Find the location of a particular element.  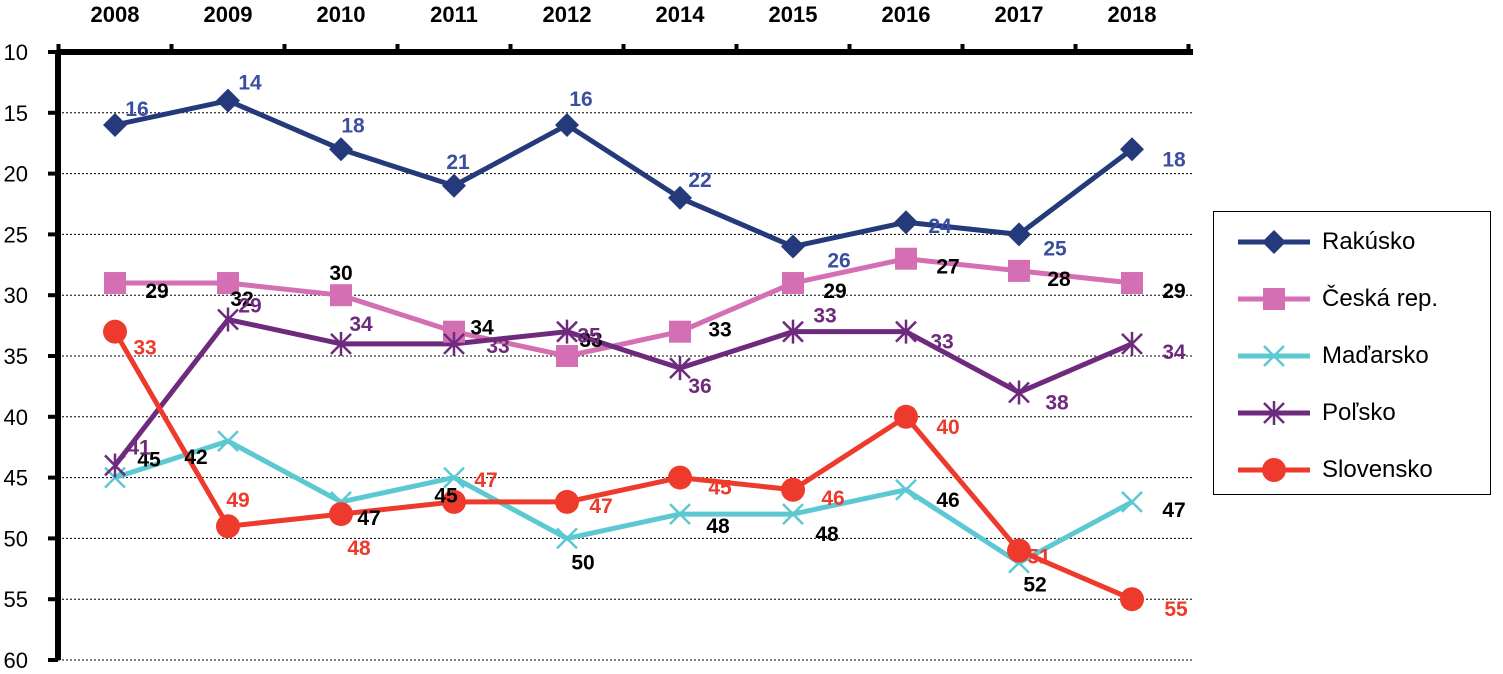

x-tick-label: 2016 is located at coordinates (906, 14).